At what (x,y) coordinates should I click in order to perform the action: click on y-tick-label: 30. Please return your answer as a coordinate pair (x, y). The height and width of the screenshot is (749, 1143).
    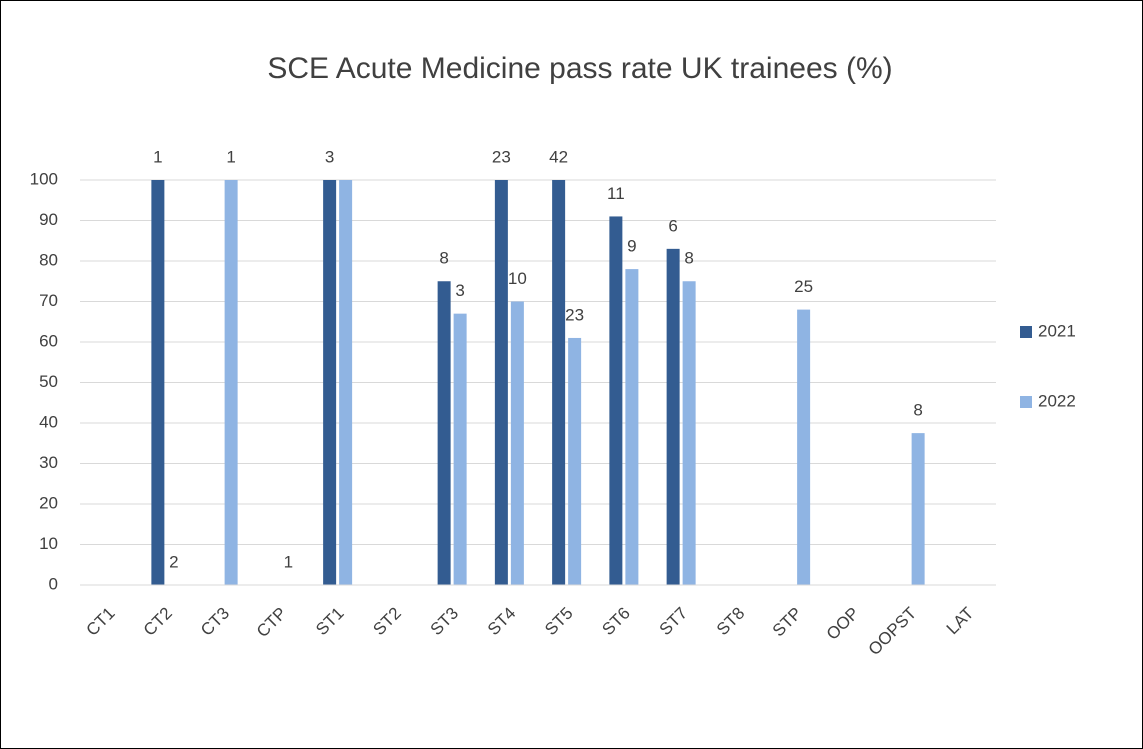
    Looking at the image, I should click on (48, 462).